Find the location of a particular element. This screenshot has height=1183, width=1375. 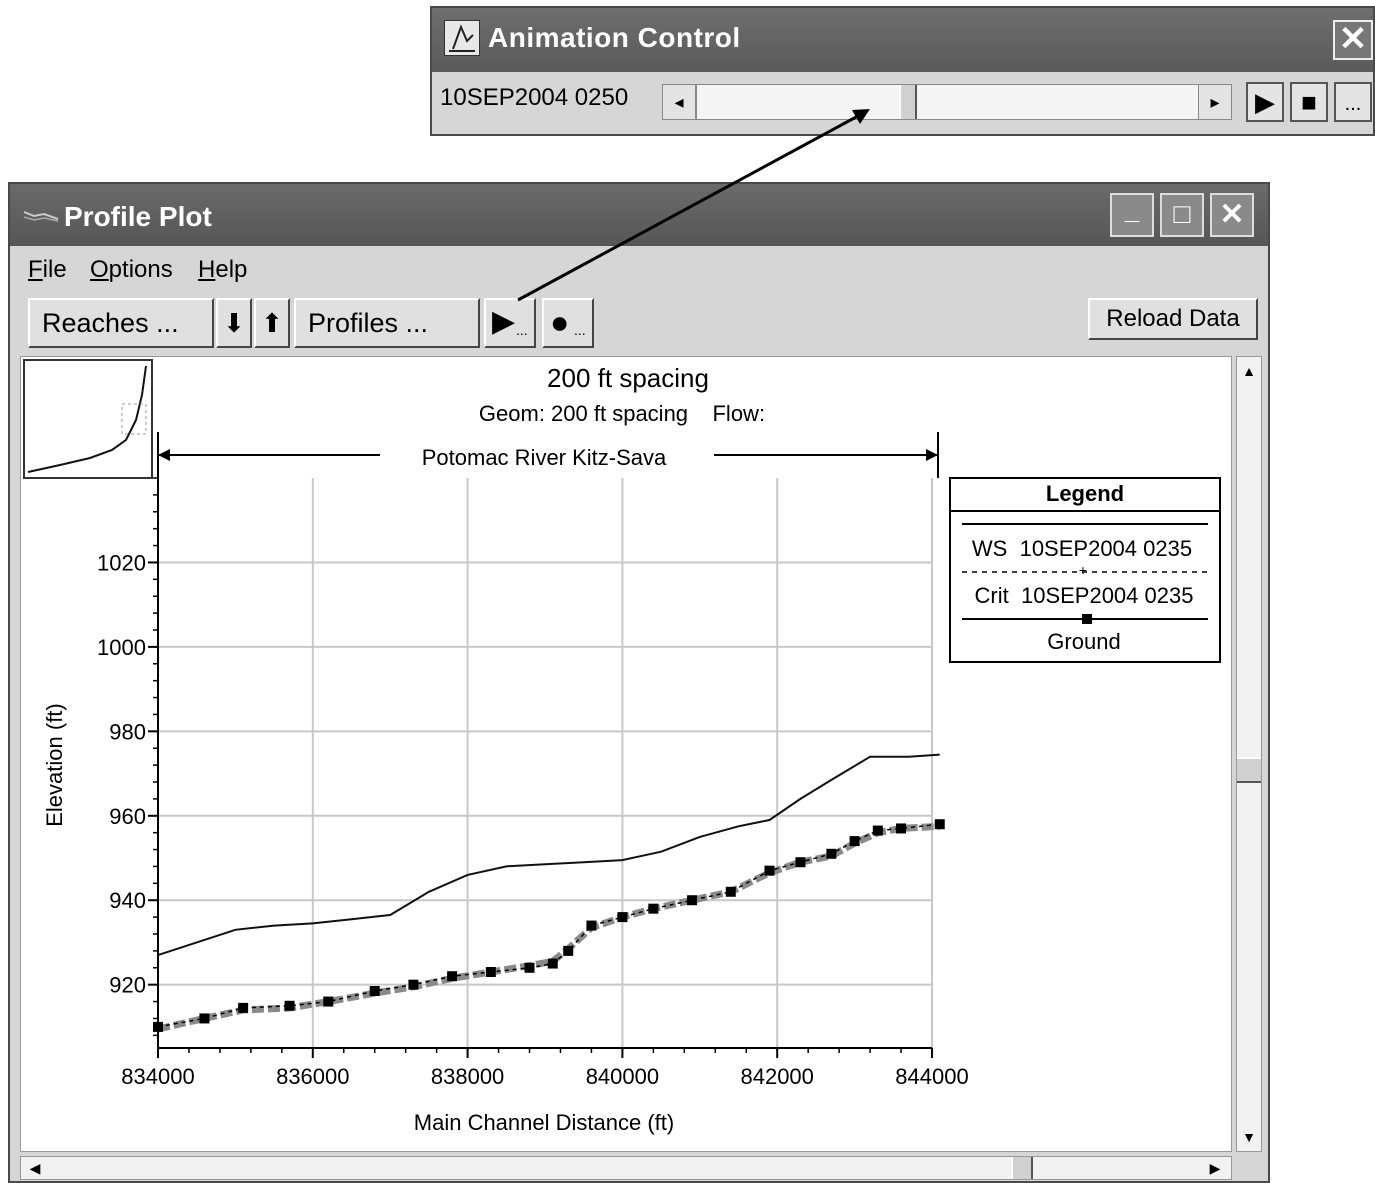

legend-ground-marker is located at coordinates (1087, 619).